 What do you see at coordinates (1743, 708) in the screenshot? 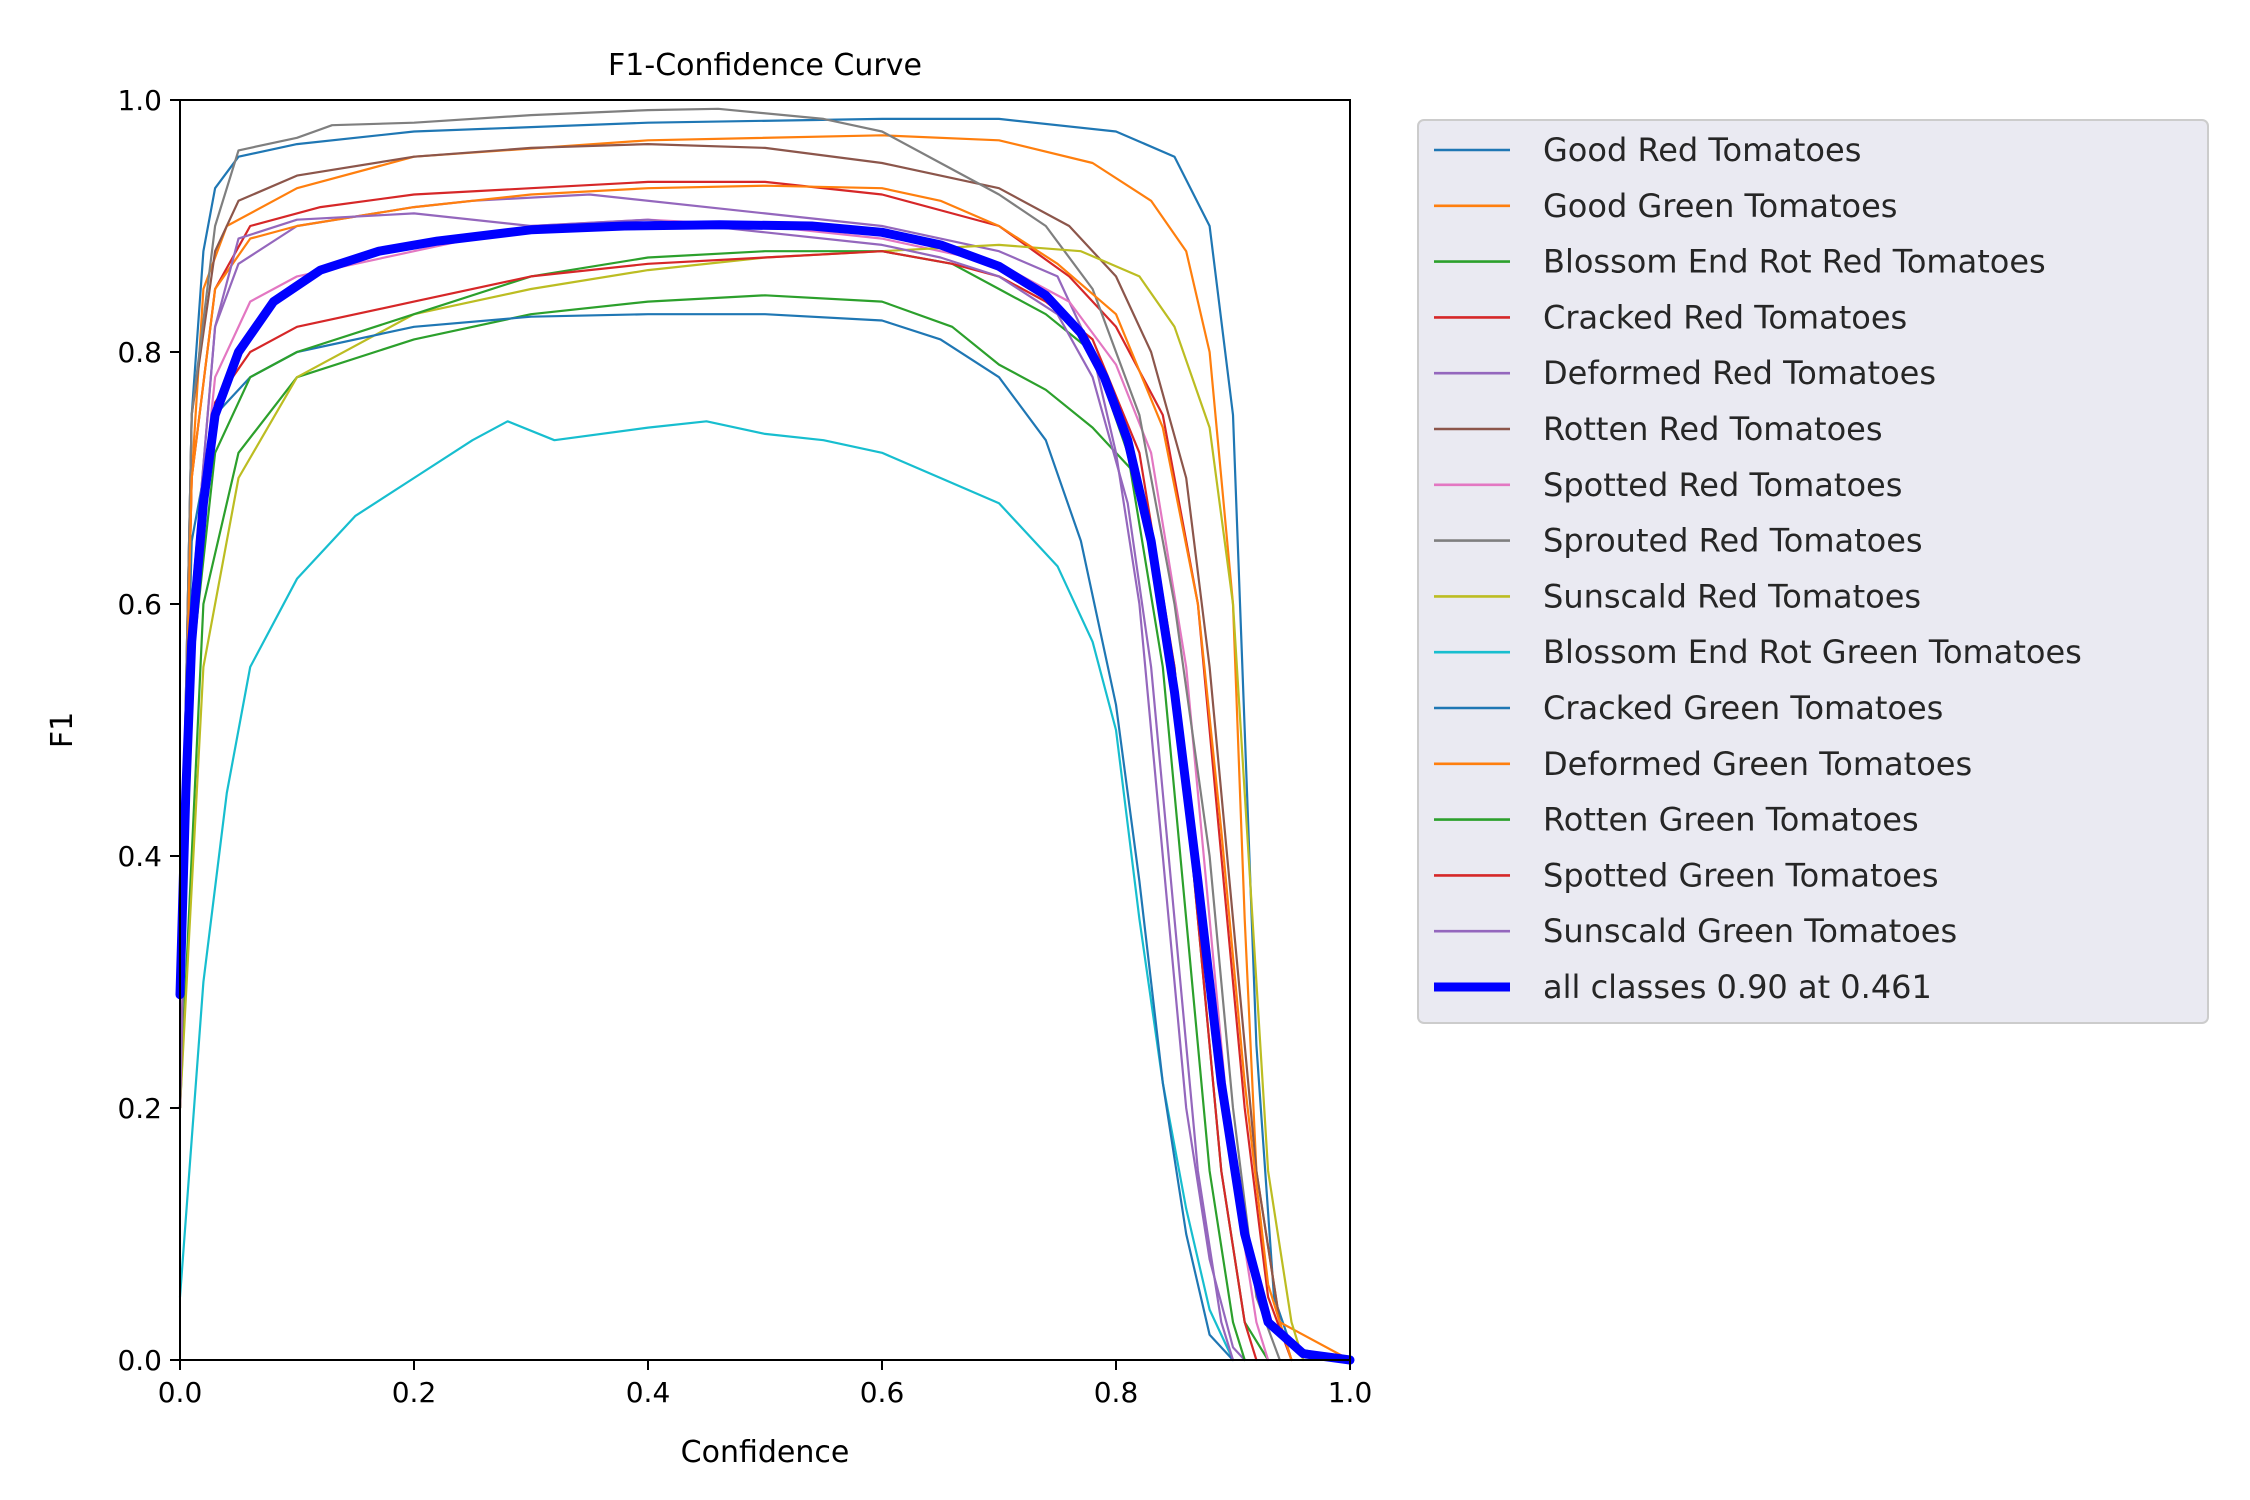
I see `legend-label: Cracked Green Tomatoes` at bounding box center [1743, 708].